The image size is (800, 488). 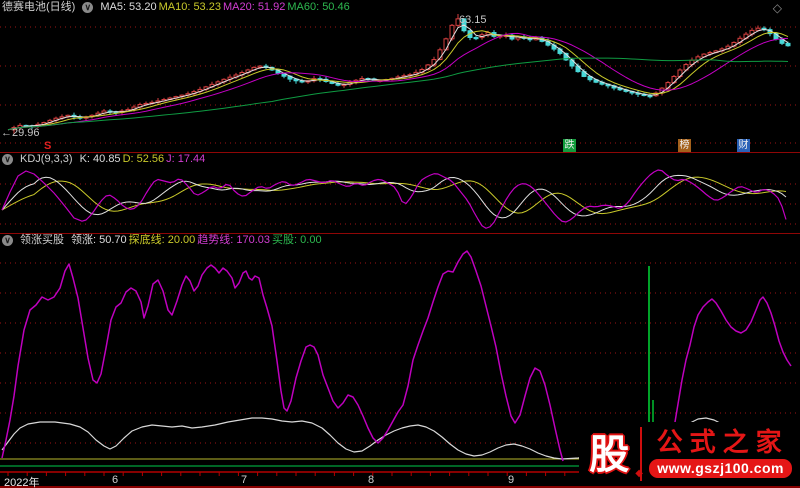 I want to click on high-price-label: 63.15, so click(x=473, y=20).